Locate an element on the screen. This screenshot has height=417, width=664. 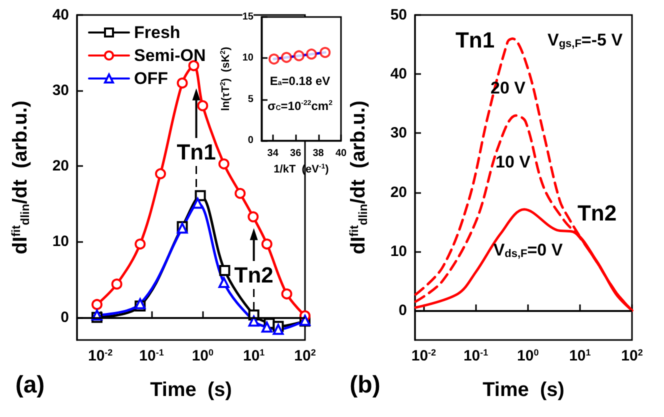
y-tick-label: 5 is located at coordinates (251, 99).